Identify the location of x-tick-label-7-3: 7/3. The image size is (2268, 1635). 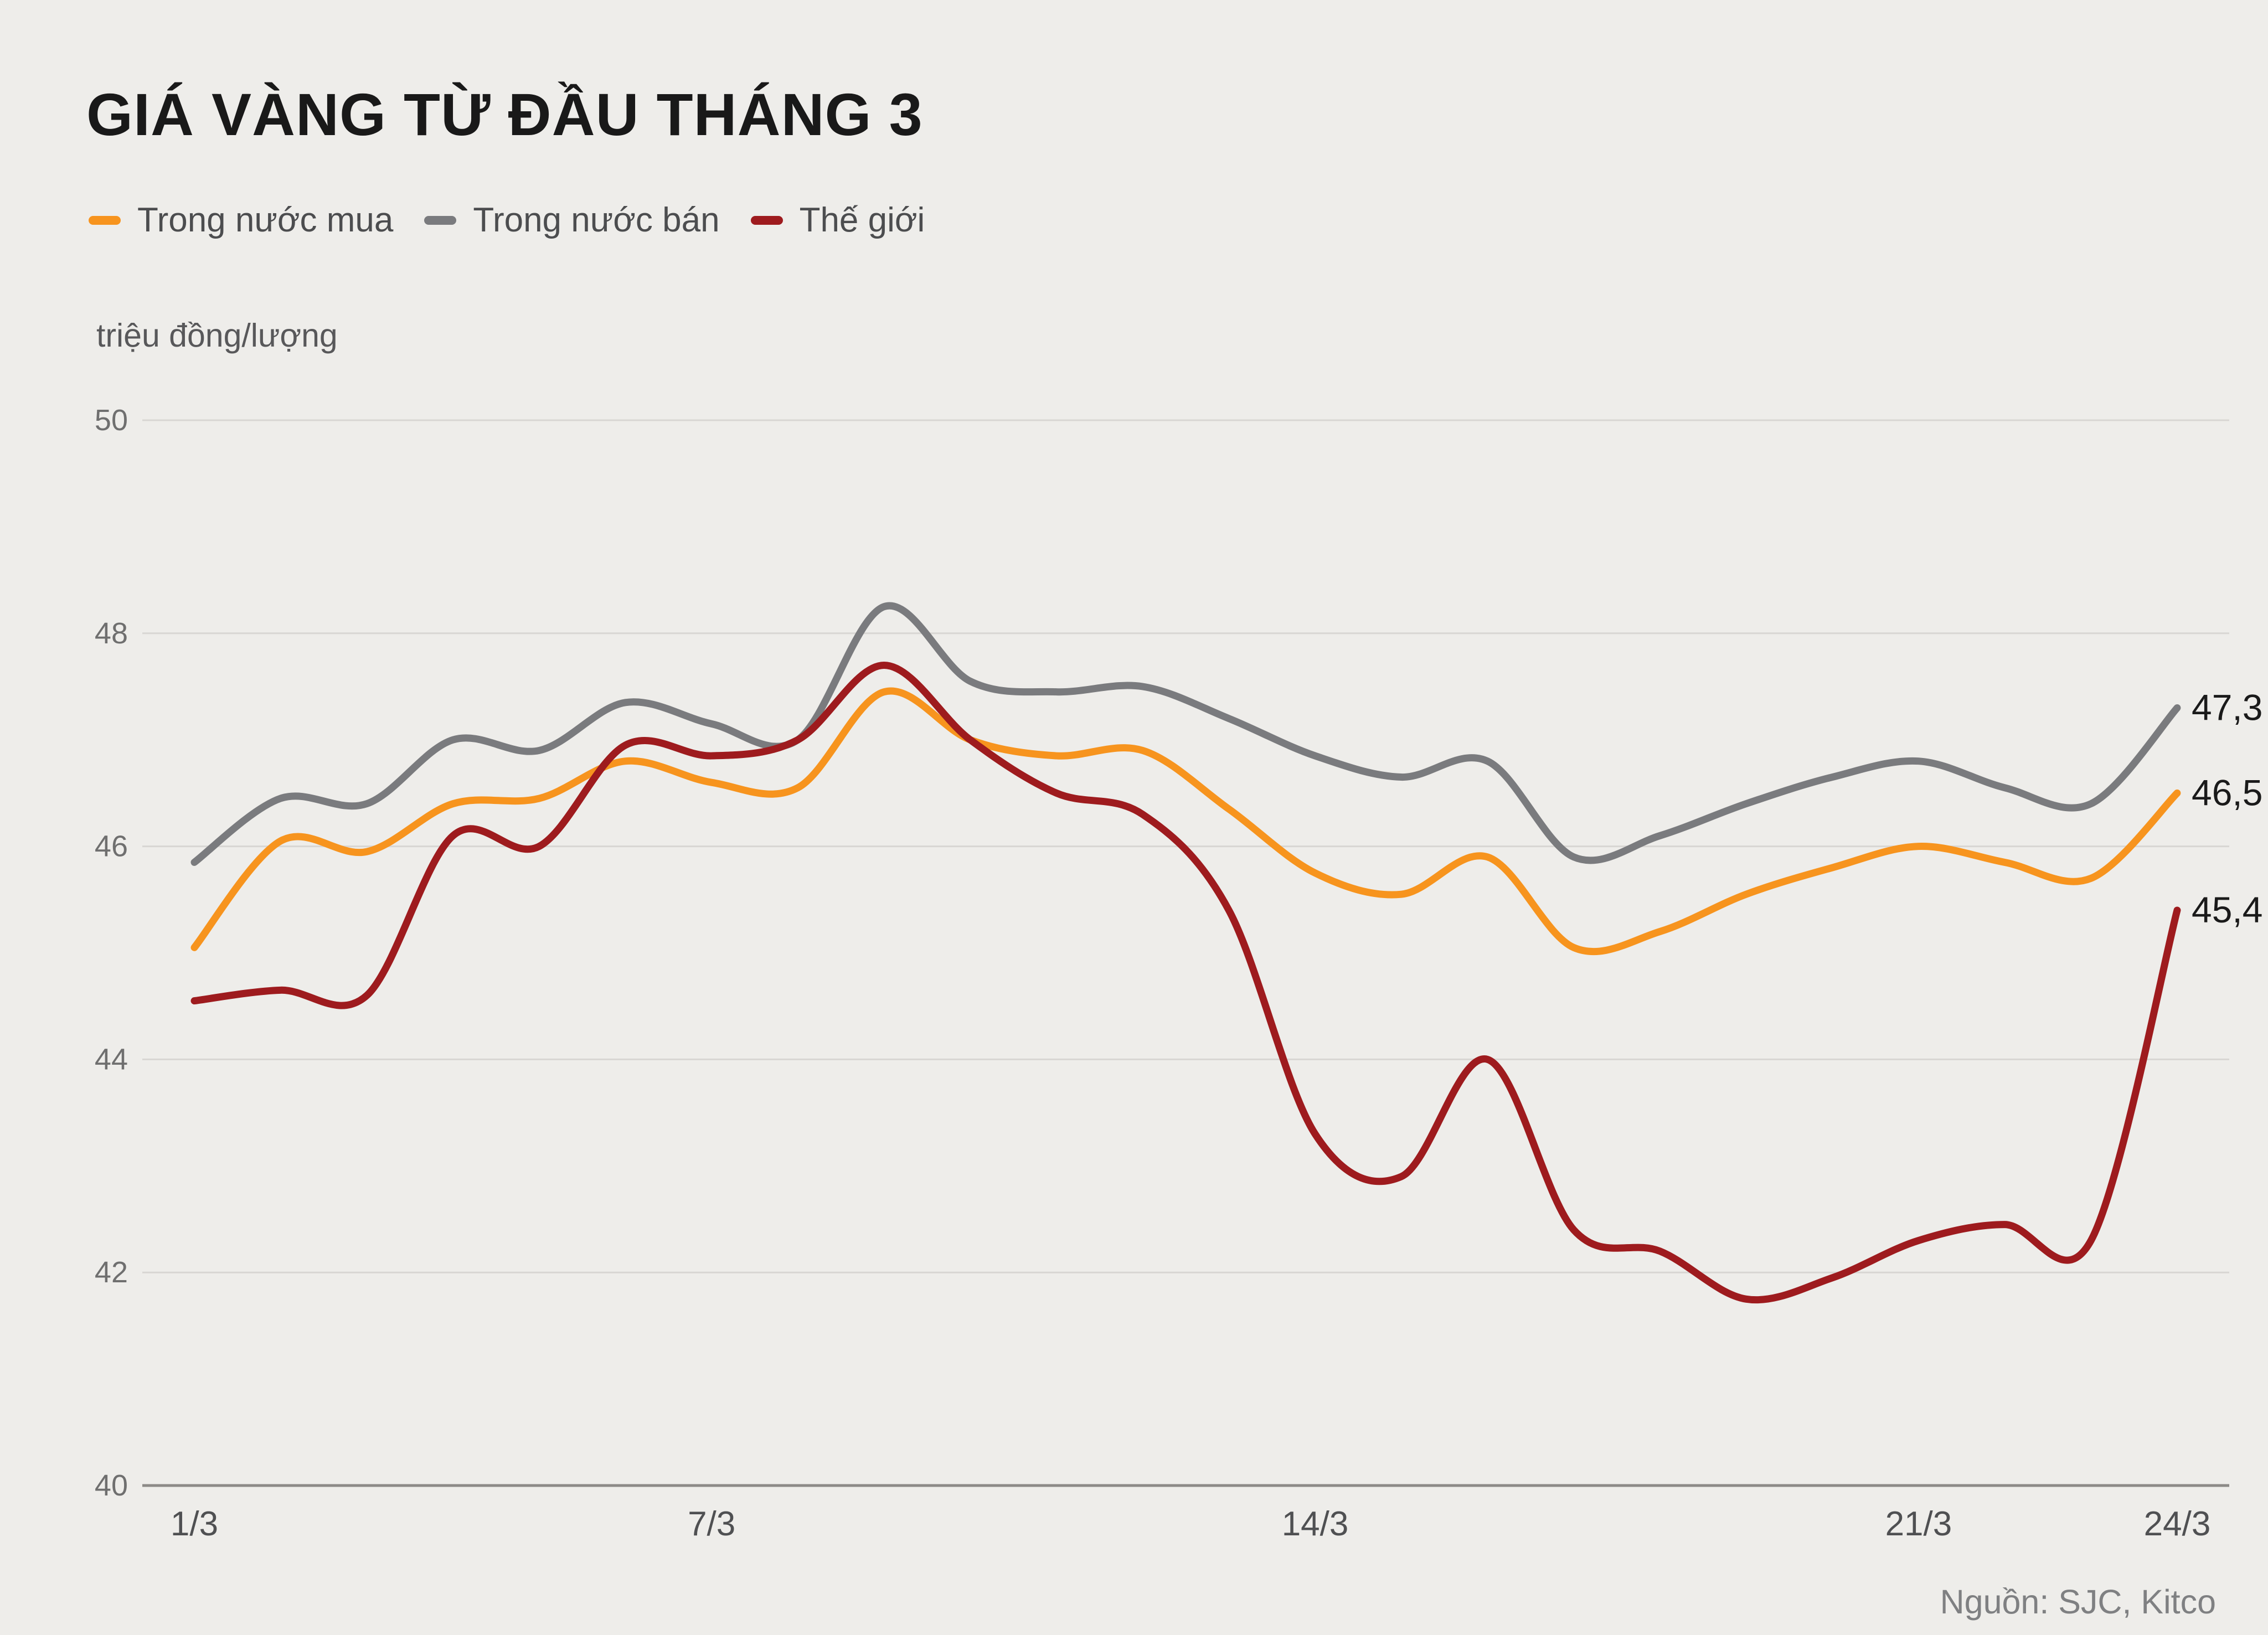
(711, 1524).